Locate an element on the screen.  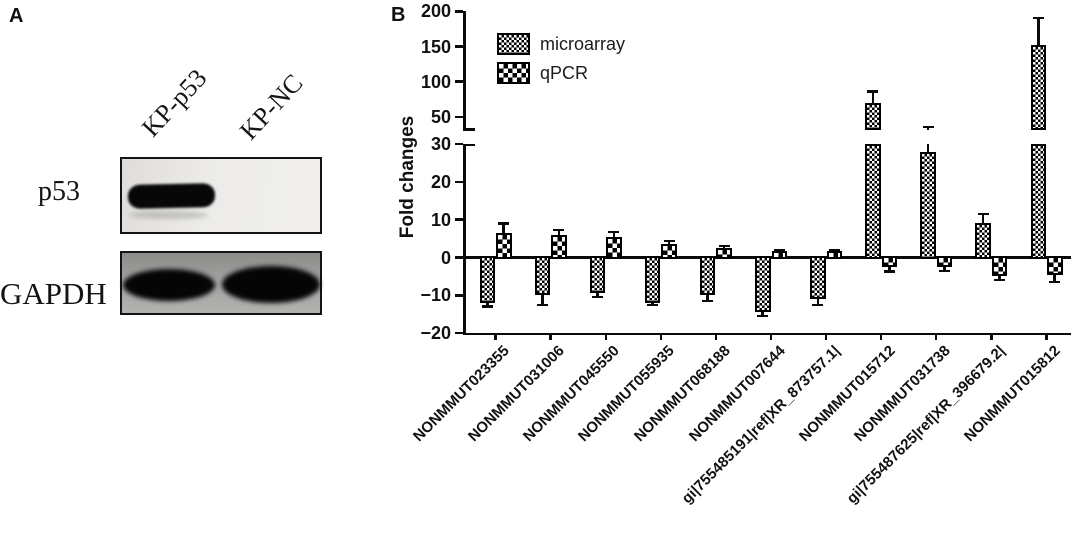
y-tick-label: 0 is located at coordinates (445, 257).